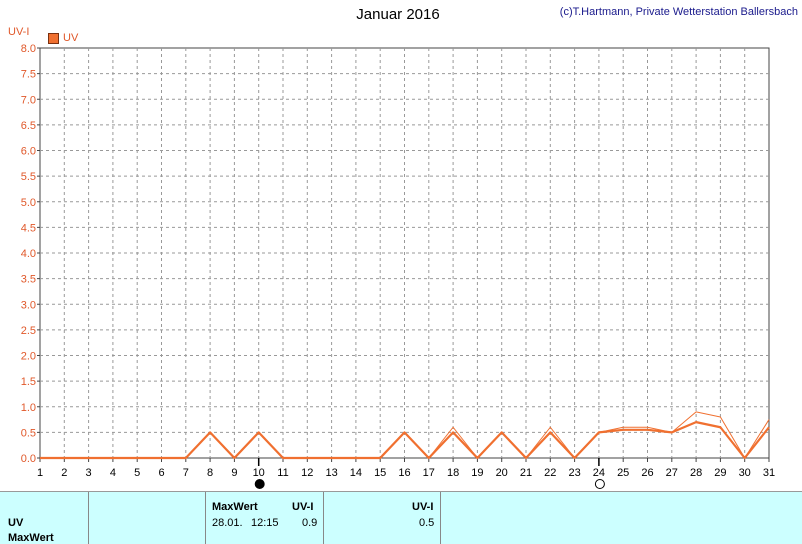 The image size is (802, 544). Describe the element at coordinates (31, 538) in the screenshot. I see `panel-row-maxwert: MaxWert` at that location.